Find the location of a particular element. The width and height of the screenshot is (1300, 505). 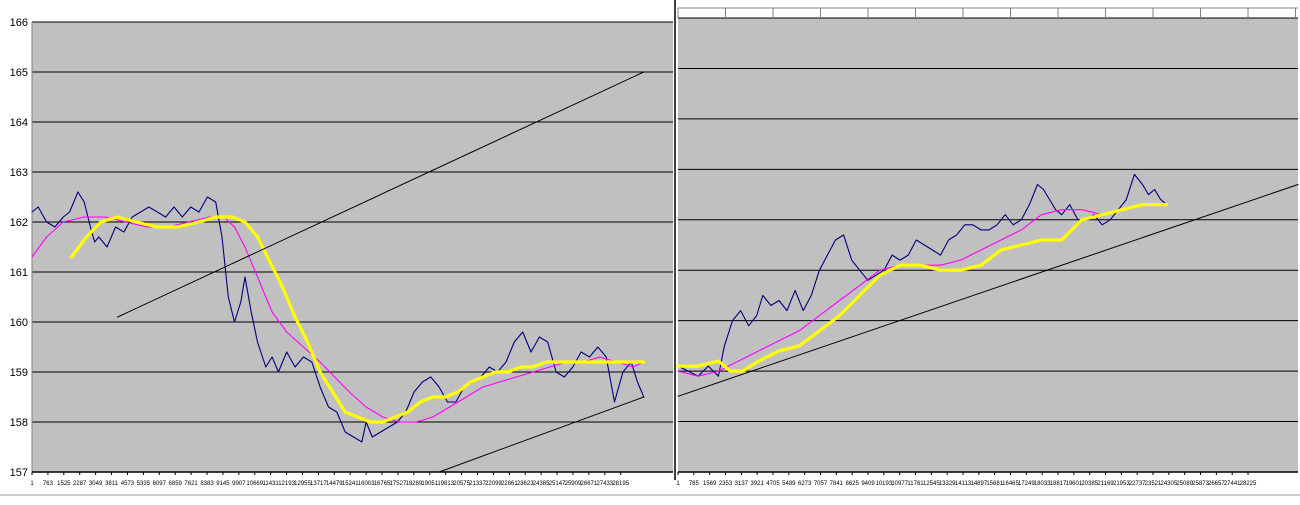

x-tick-label: 17527 is located at coordinates (398, 484).